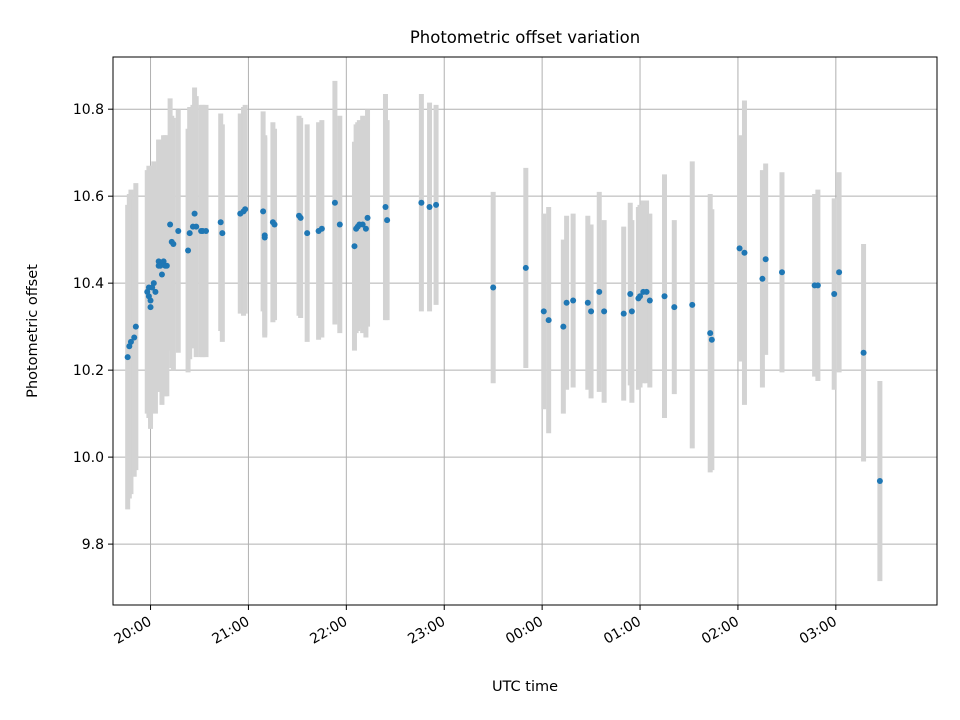 This screenshot has height=720, width=960. What do you see at coordinates (88, 197) in the screenshot?
I see `y-tick-label: 10.6` at bounding box center [88, 197].